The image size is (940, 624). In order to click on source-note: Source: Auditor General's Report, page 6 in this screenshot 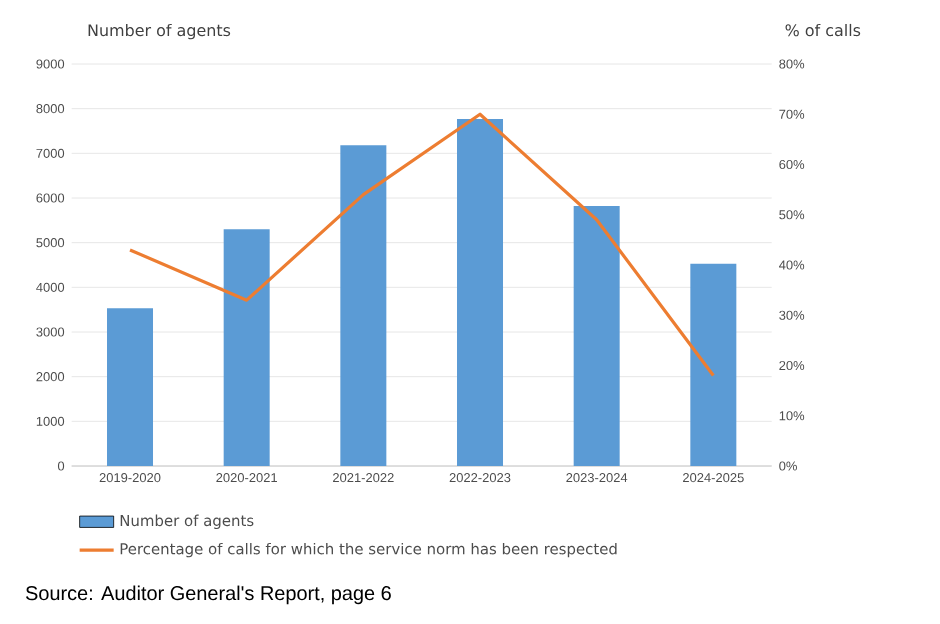, I will do `click(208, 595)`.